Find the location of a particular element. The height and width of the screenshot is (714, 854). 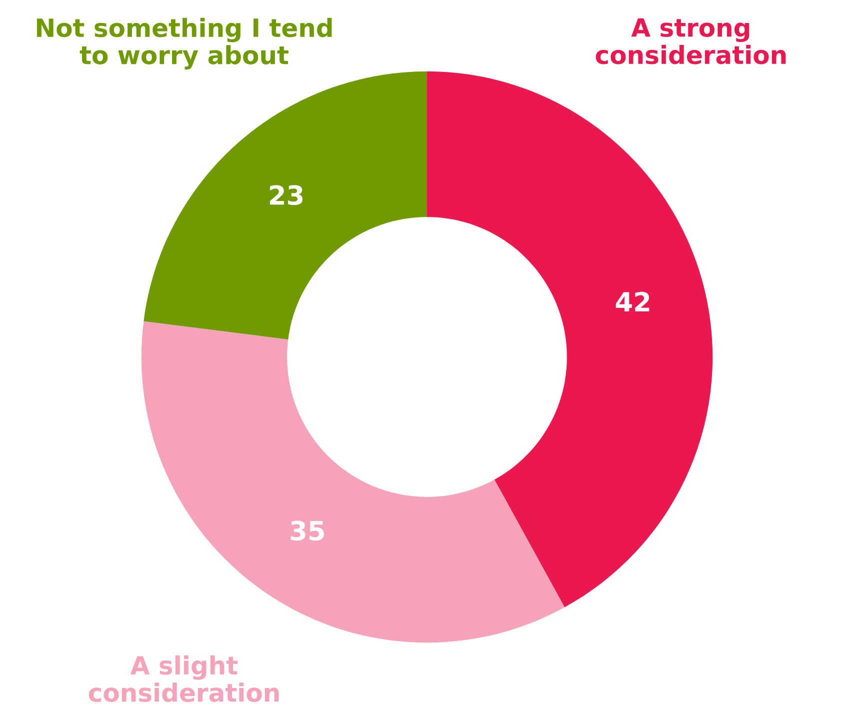

data-label: 35 is located at coordinates (307, 530).